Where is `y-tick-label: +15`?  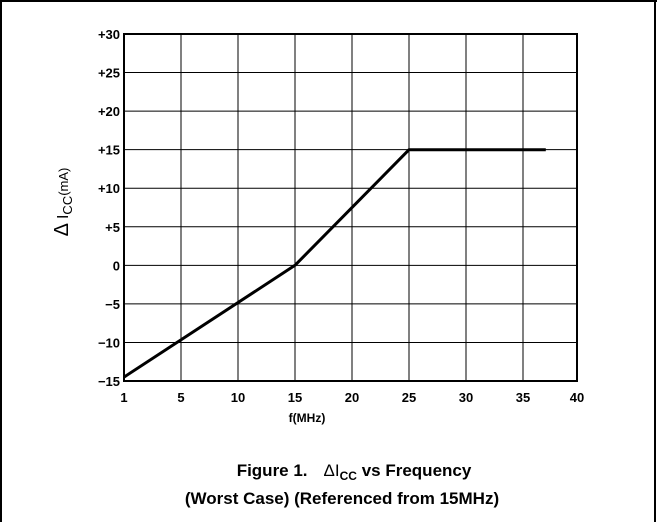
y-tick-label: +15 is located at coordinates (109, 150).